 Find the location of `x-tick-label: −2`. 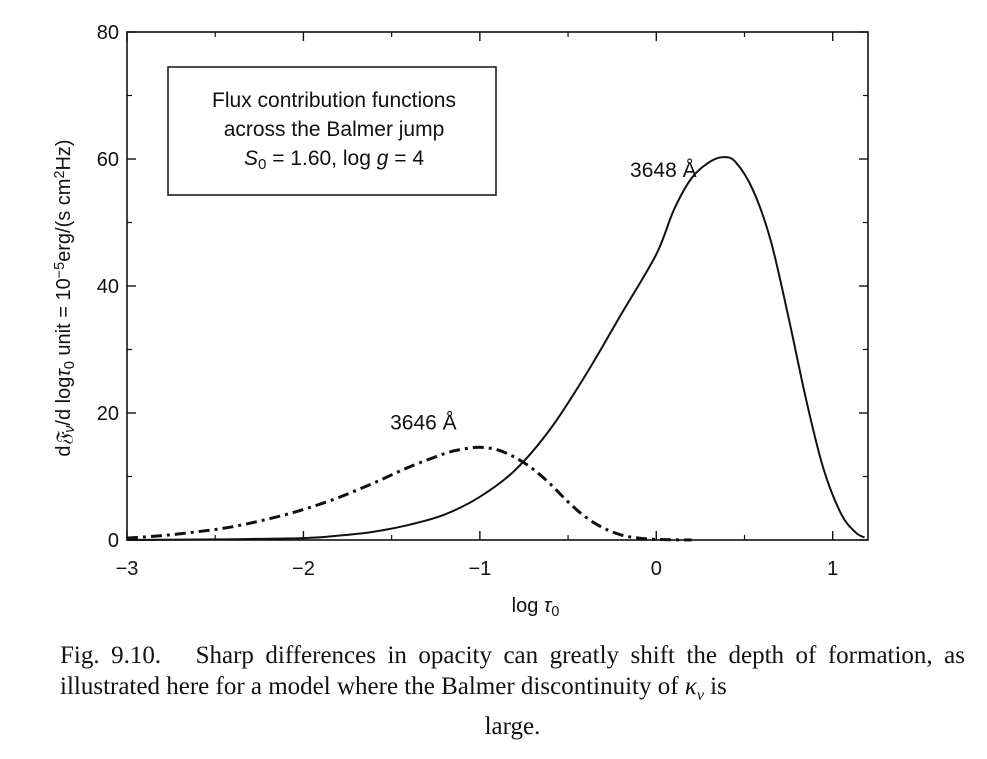

x-tick-label: −2 is located at coordinates (303, 569).